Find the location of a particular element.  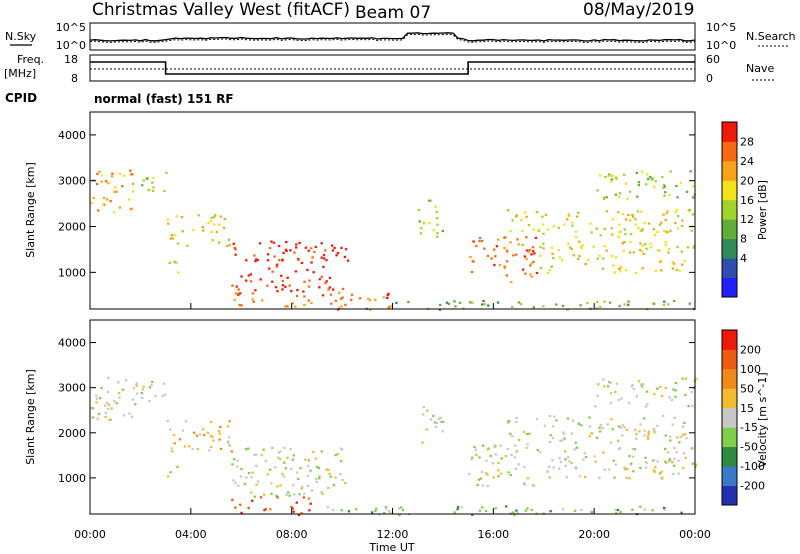

x-tick-label: 08:00 is located at coordinates (292, 534).